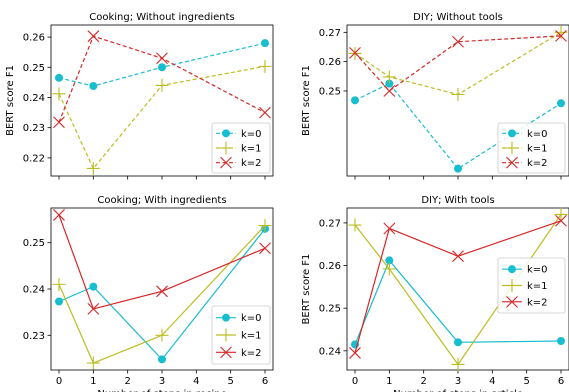 The image size is (569, 392). What do you see at coordinates (59, 381) in the screenshot?
I see `x-tick-label: 0` at bounding box center [59, 381].